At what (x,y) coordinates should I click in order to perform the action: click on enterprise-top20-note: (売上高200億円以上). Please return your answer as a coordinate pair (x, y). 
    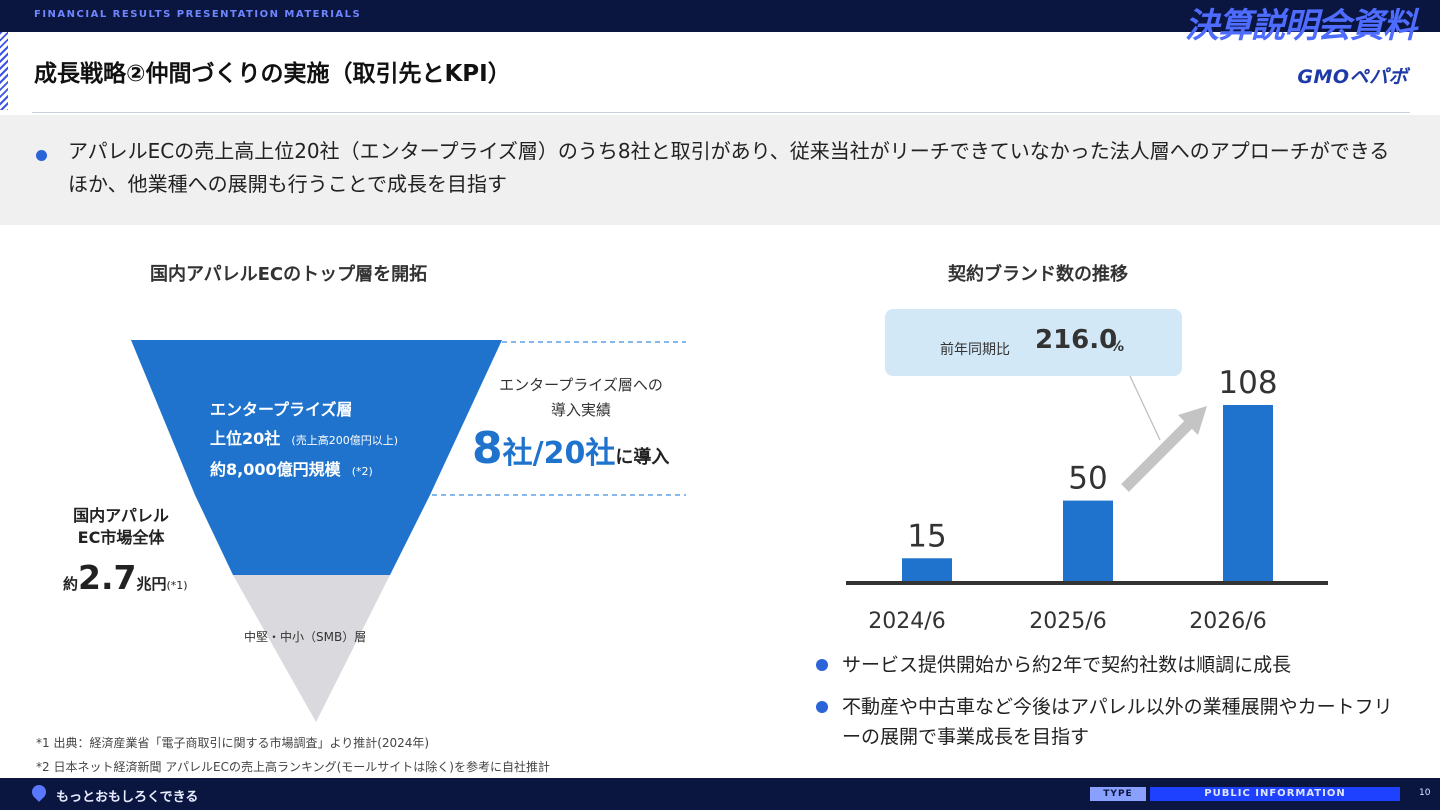
    Looking at the image, I should click on (344, 440).